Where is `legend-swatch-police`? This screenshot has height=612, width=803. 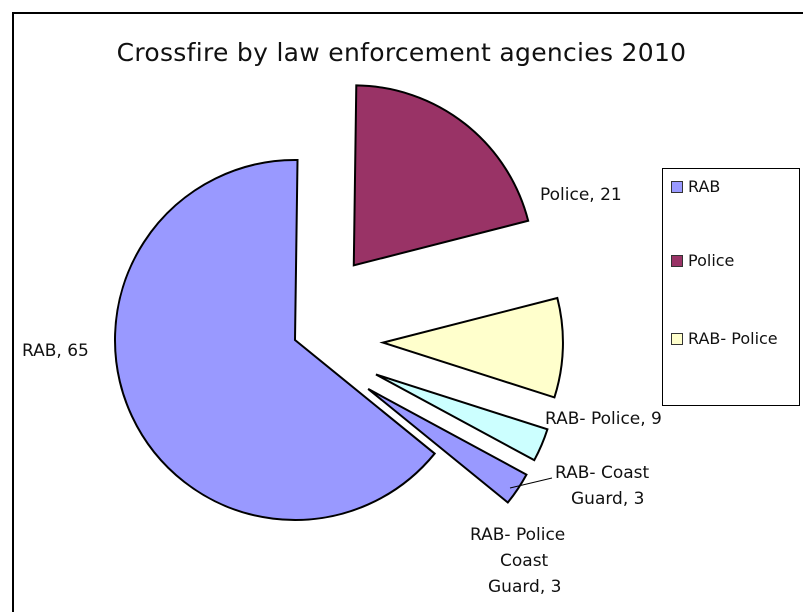 legend-swatch-police is located at coordinates (677, 260).